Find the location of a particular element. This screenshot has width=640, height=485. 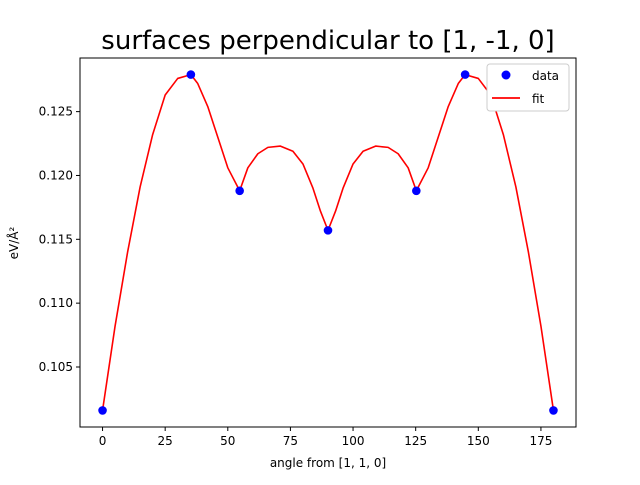

x-tick-label: 100 is located at coordinates (353, 441).